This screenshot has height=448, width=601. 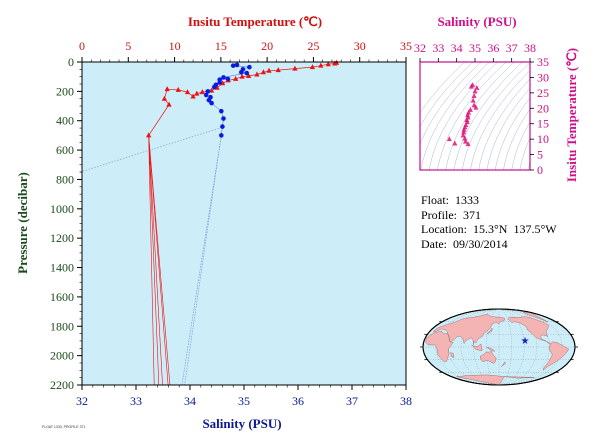 What do you see at coordinates (476, 21) in the screenshot?
I see `ts-salinity-title: Salinity (PSU)` at bounding box center [476, 21].